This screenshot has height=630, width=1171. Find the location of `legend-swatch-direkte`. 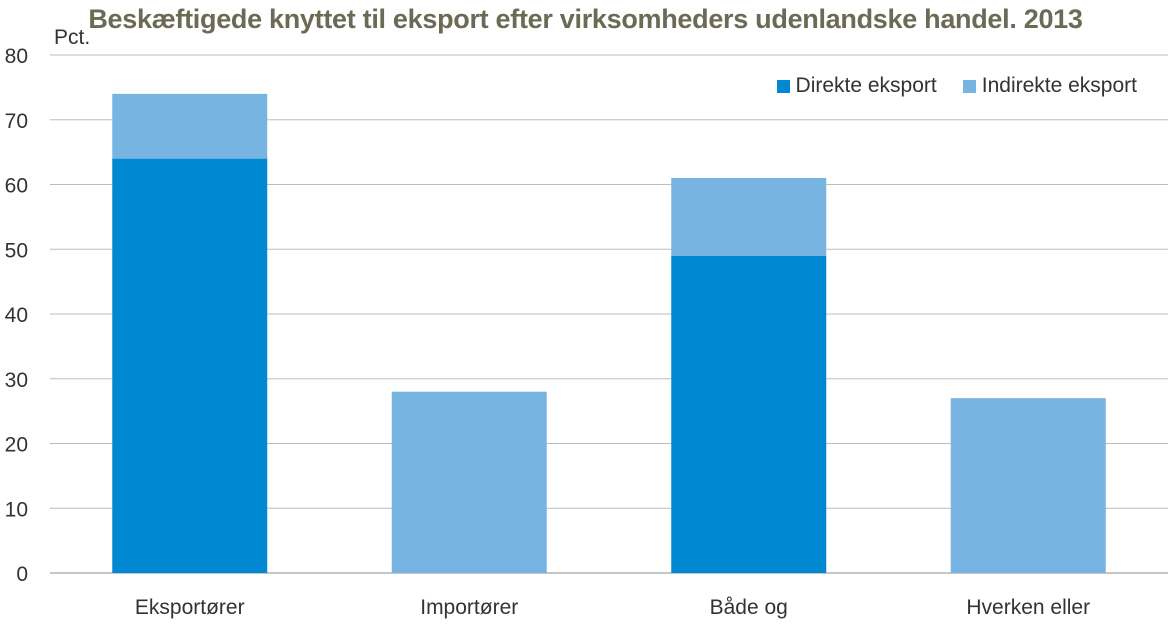

legend-swatch-direkte is located at coordinates (783, 86).